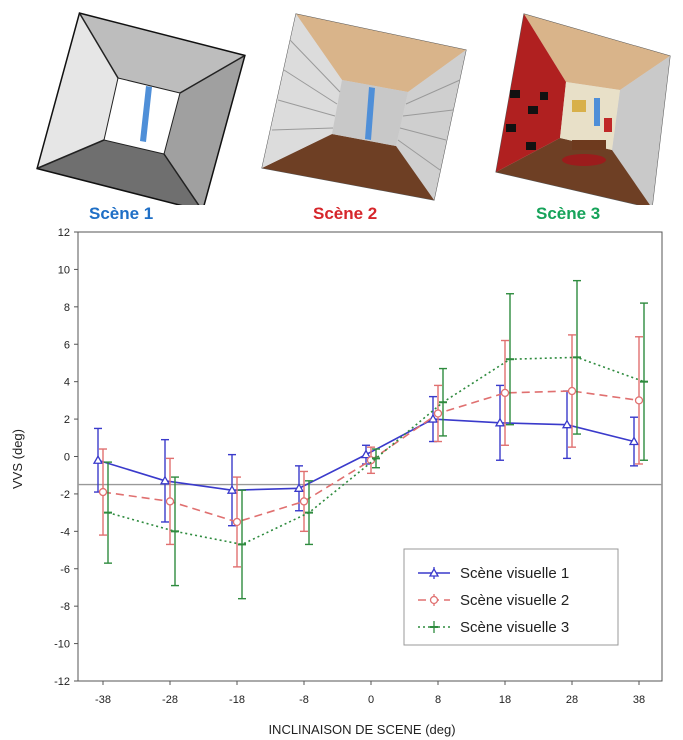 The width and height of the screenshot is (683, 740). What do you see at coordinates (62, 682) in the screenshot?
I see `y-tick-label: -12` at bounding box center [62, 682].